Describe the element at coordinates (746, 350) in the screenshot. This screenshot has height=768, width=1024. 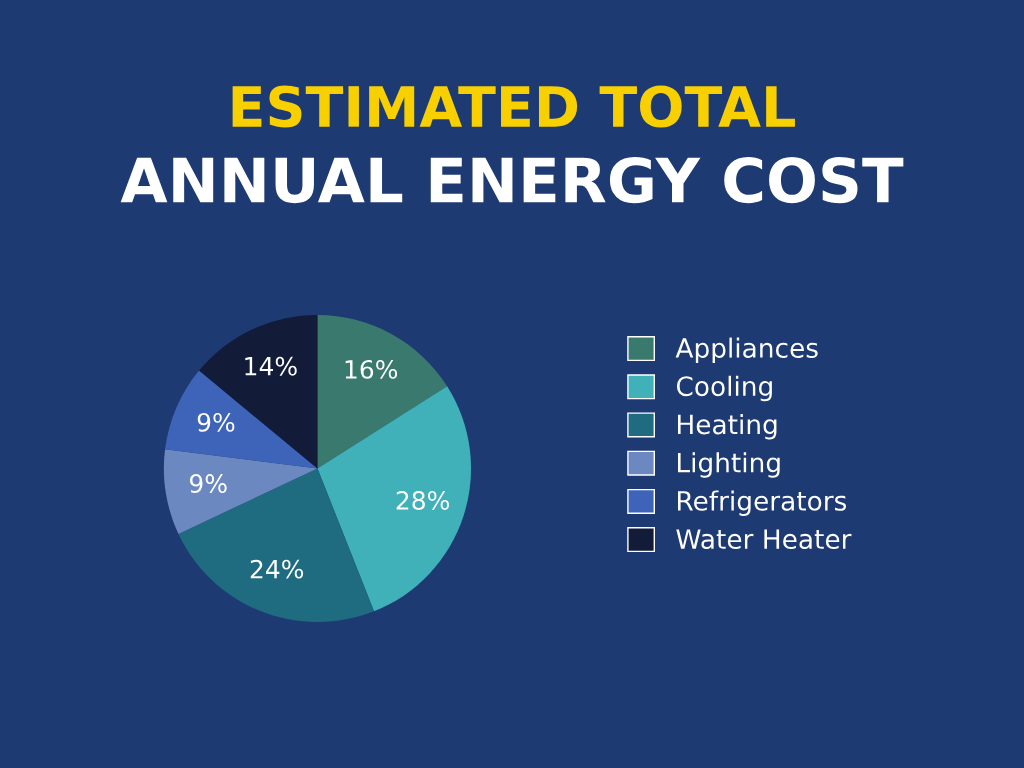
I see `legend-label: Appliances` at that location.